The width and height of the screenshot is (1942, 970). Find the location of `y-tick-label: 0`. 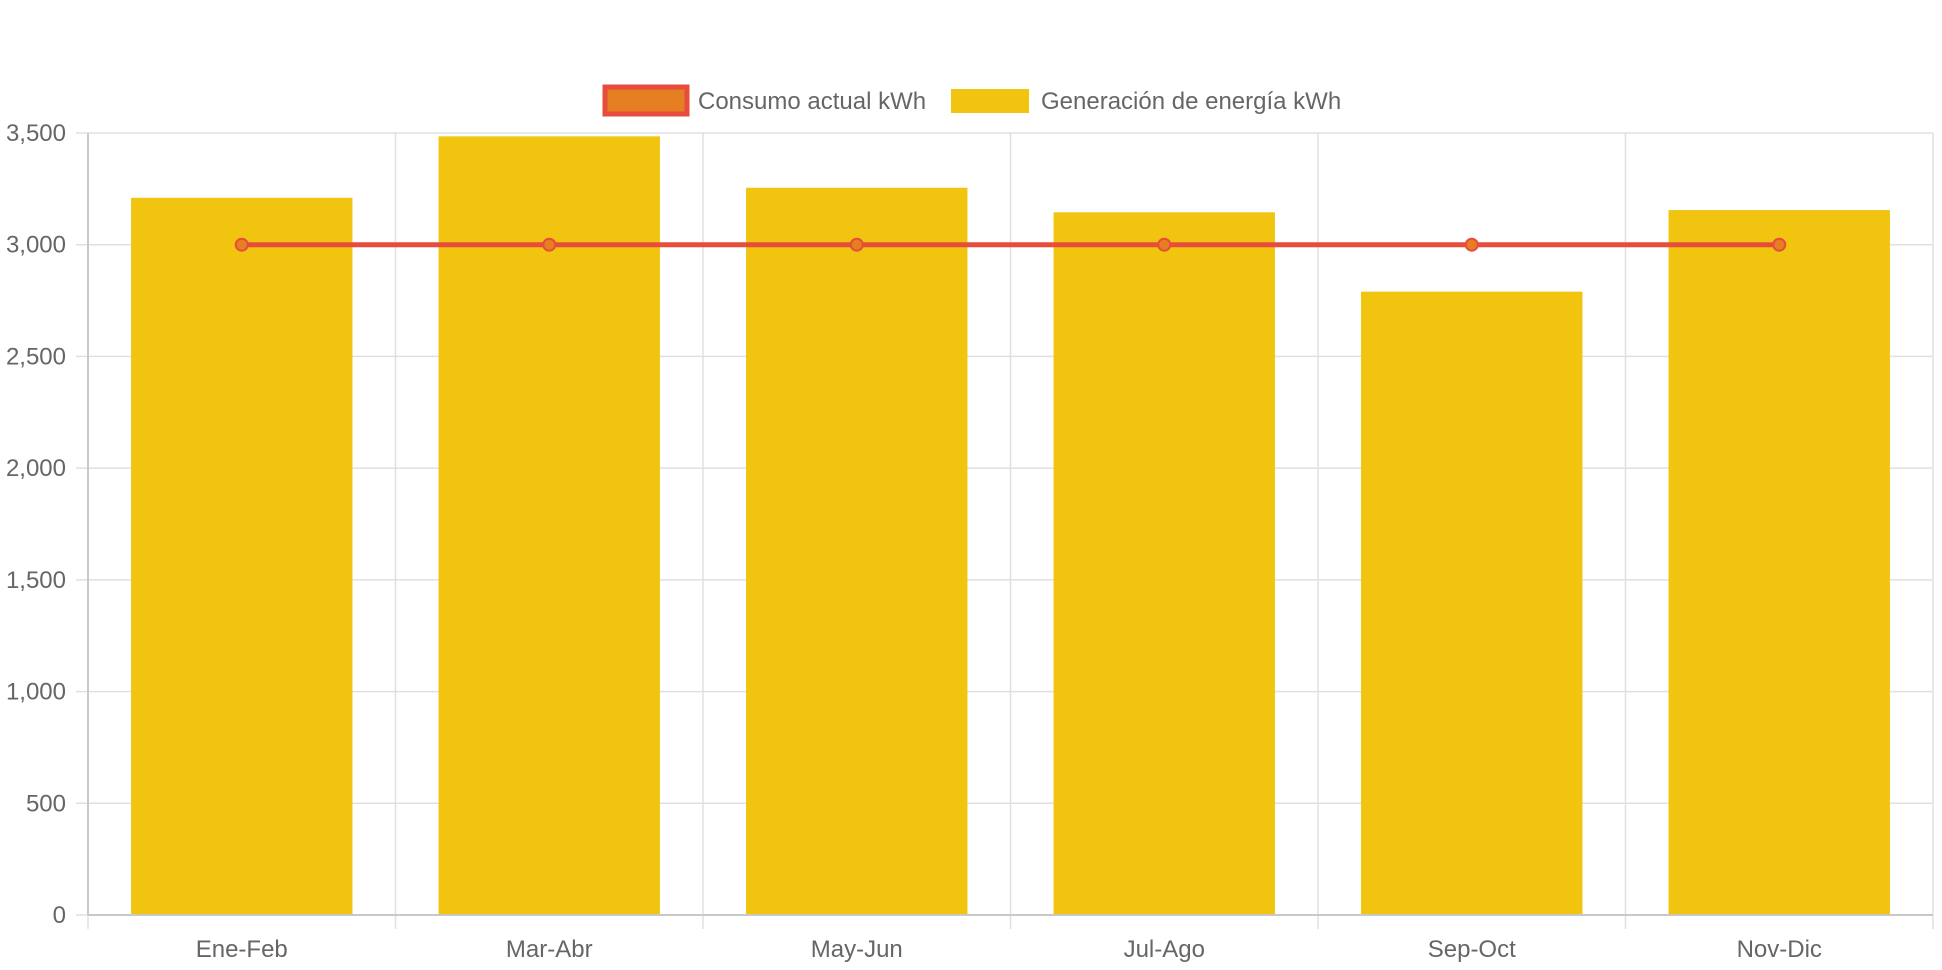

y-tick-label: 0 is located at coordinates (59, 915).